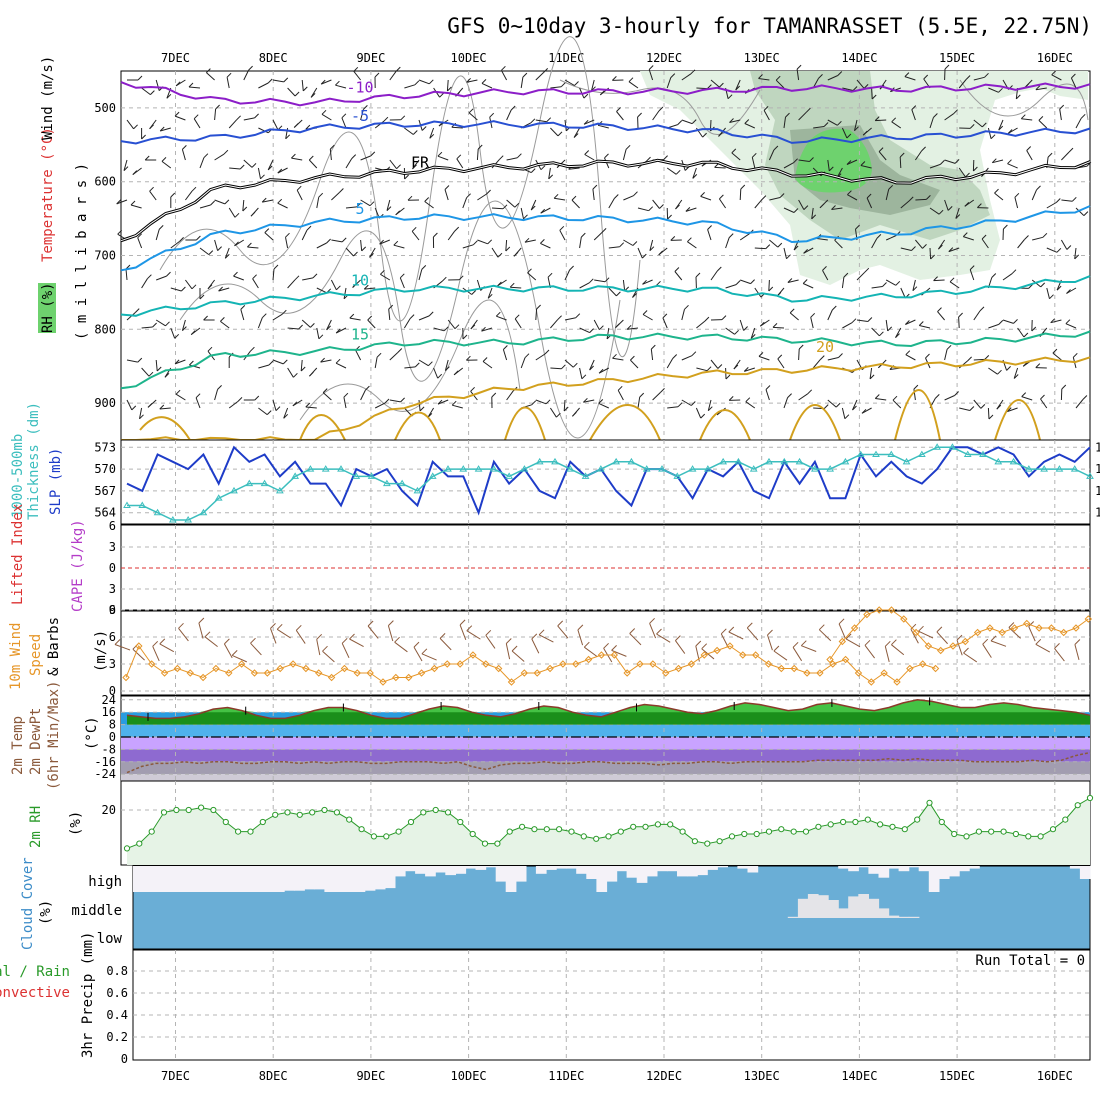 This screenshot has height=1100, width=1100. Describe the element at coordinates (359, 209) in the screenshot. I see `isotherm-label: 5` at that location.